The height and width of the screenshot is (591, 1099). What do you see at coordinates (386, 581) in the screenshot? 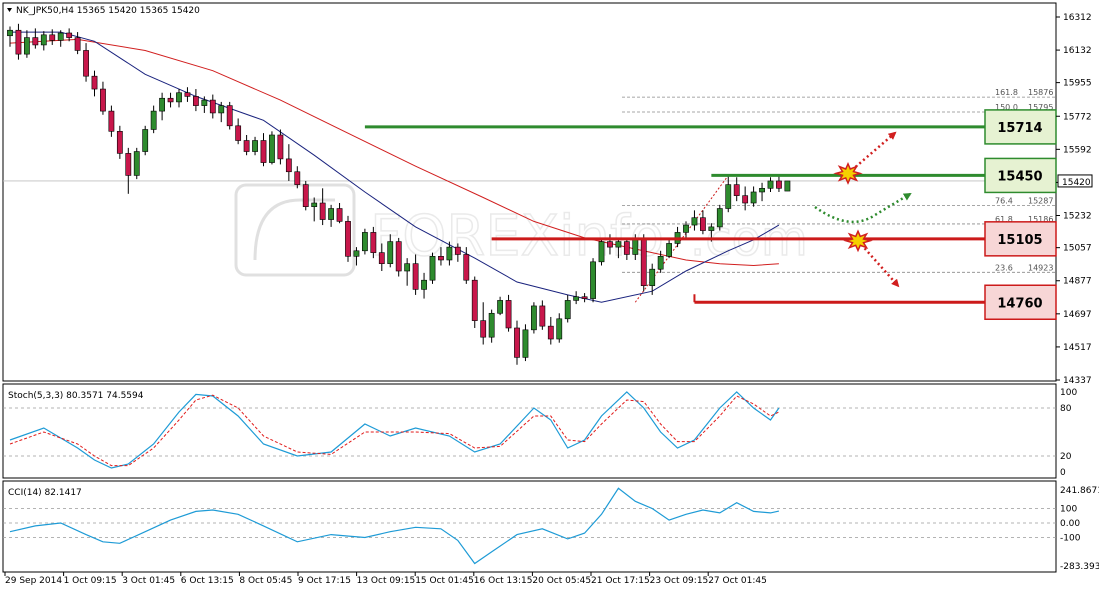
I see `time-tick-label: 13 Oct 09:15` at bounding box center [386, 581].